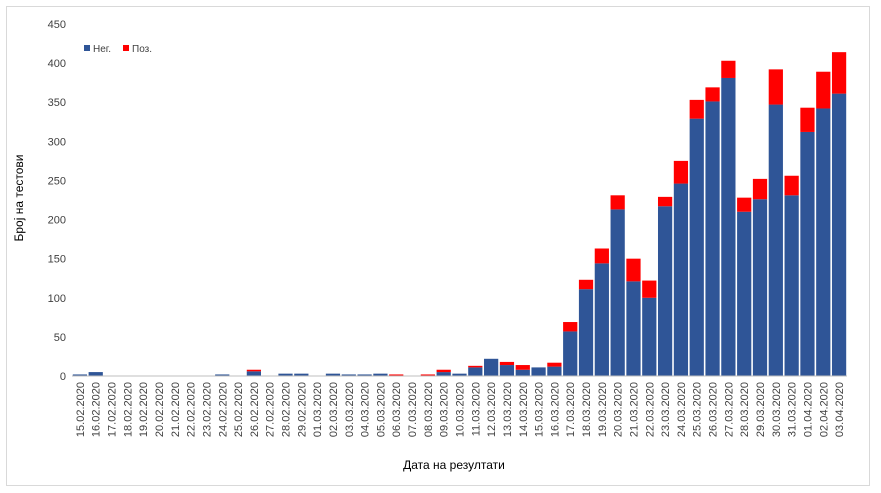 Image resolution: width=881 pixels, height=493 pixels. I want to click on x-tick-label: 26.02.2020, so click(255, 409).